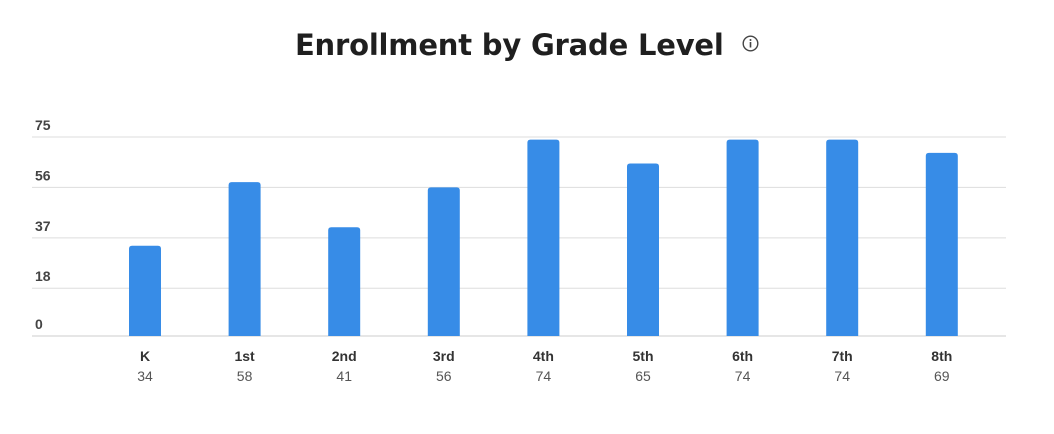 The height and width of the screenshot is (434, 1054). What do you see at coordinates (750, 43) in the screenshot?
I see `info-icon` at bounding box center [750, 43].